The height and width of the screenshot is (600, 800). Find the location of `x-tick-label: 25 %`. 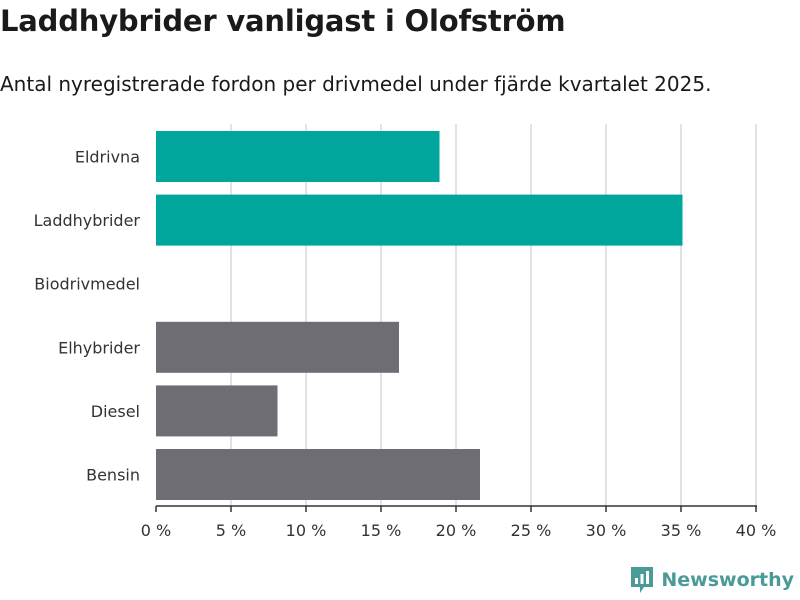

x-tick-label: 25 % is located at coordinates (531, 530).